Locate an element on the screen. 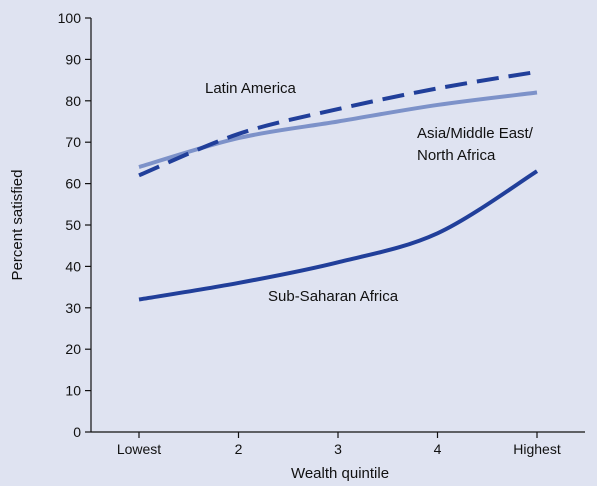  y-tick-label: 70 is located at coordinates (73, 142).